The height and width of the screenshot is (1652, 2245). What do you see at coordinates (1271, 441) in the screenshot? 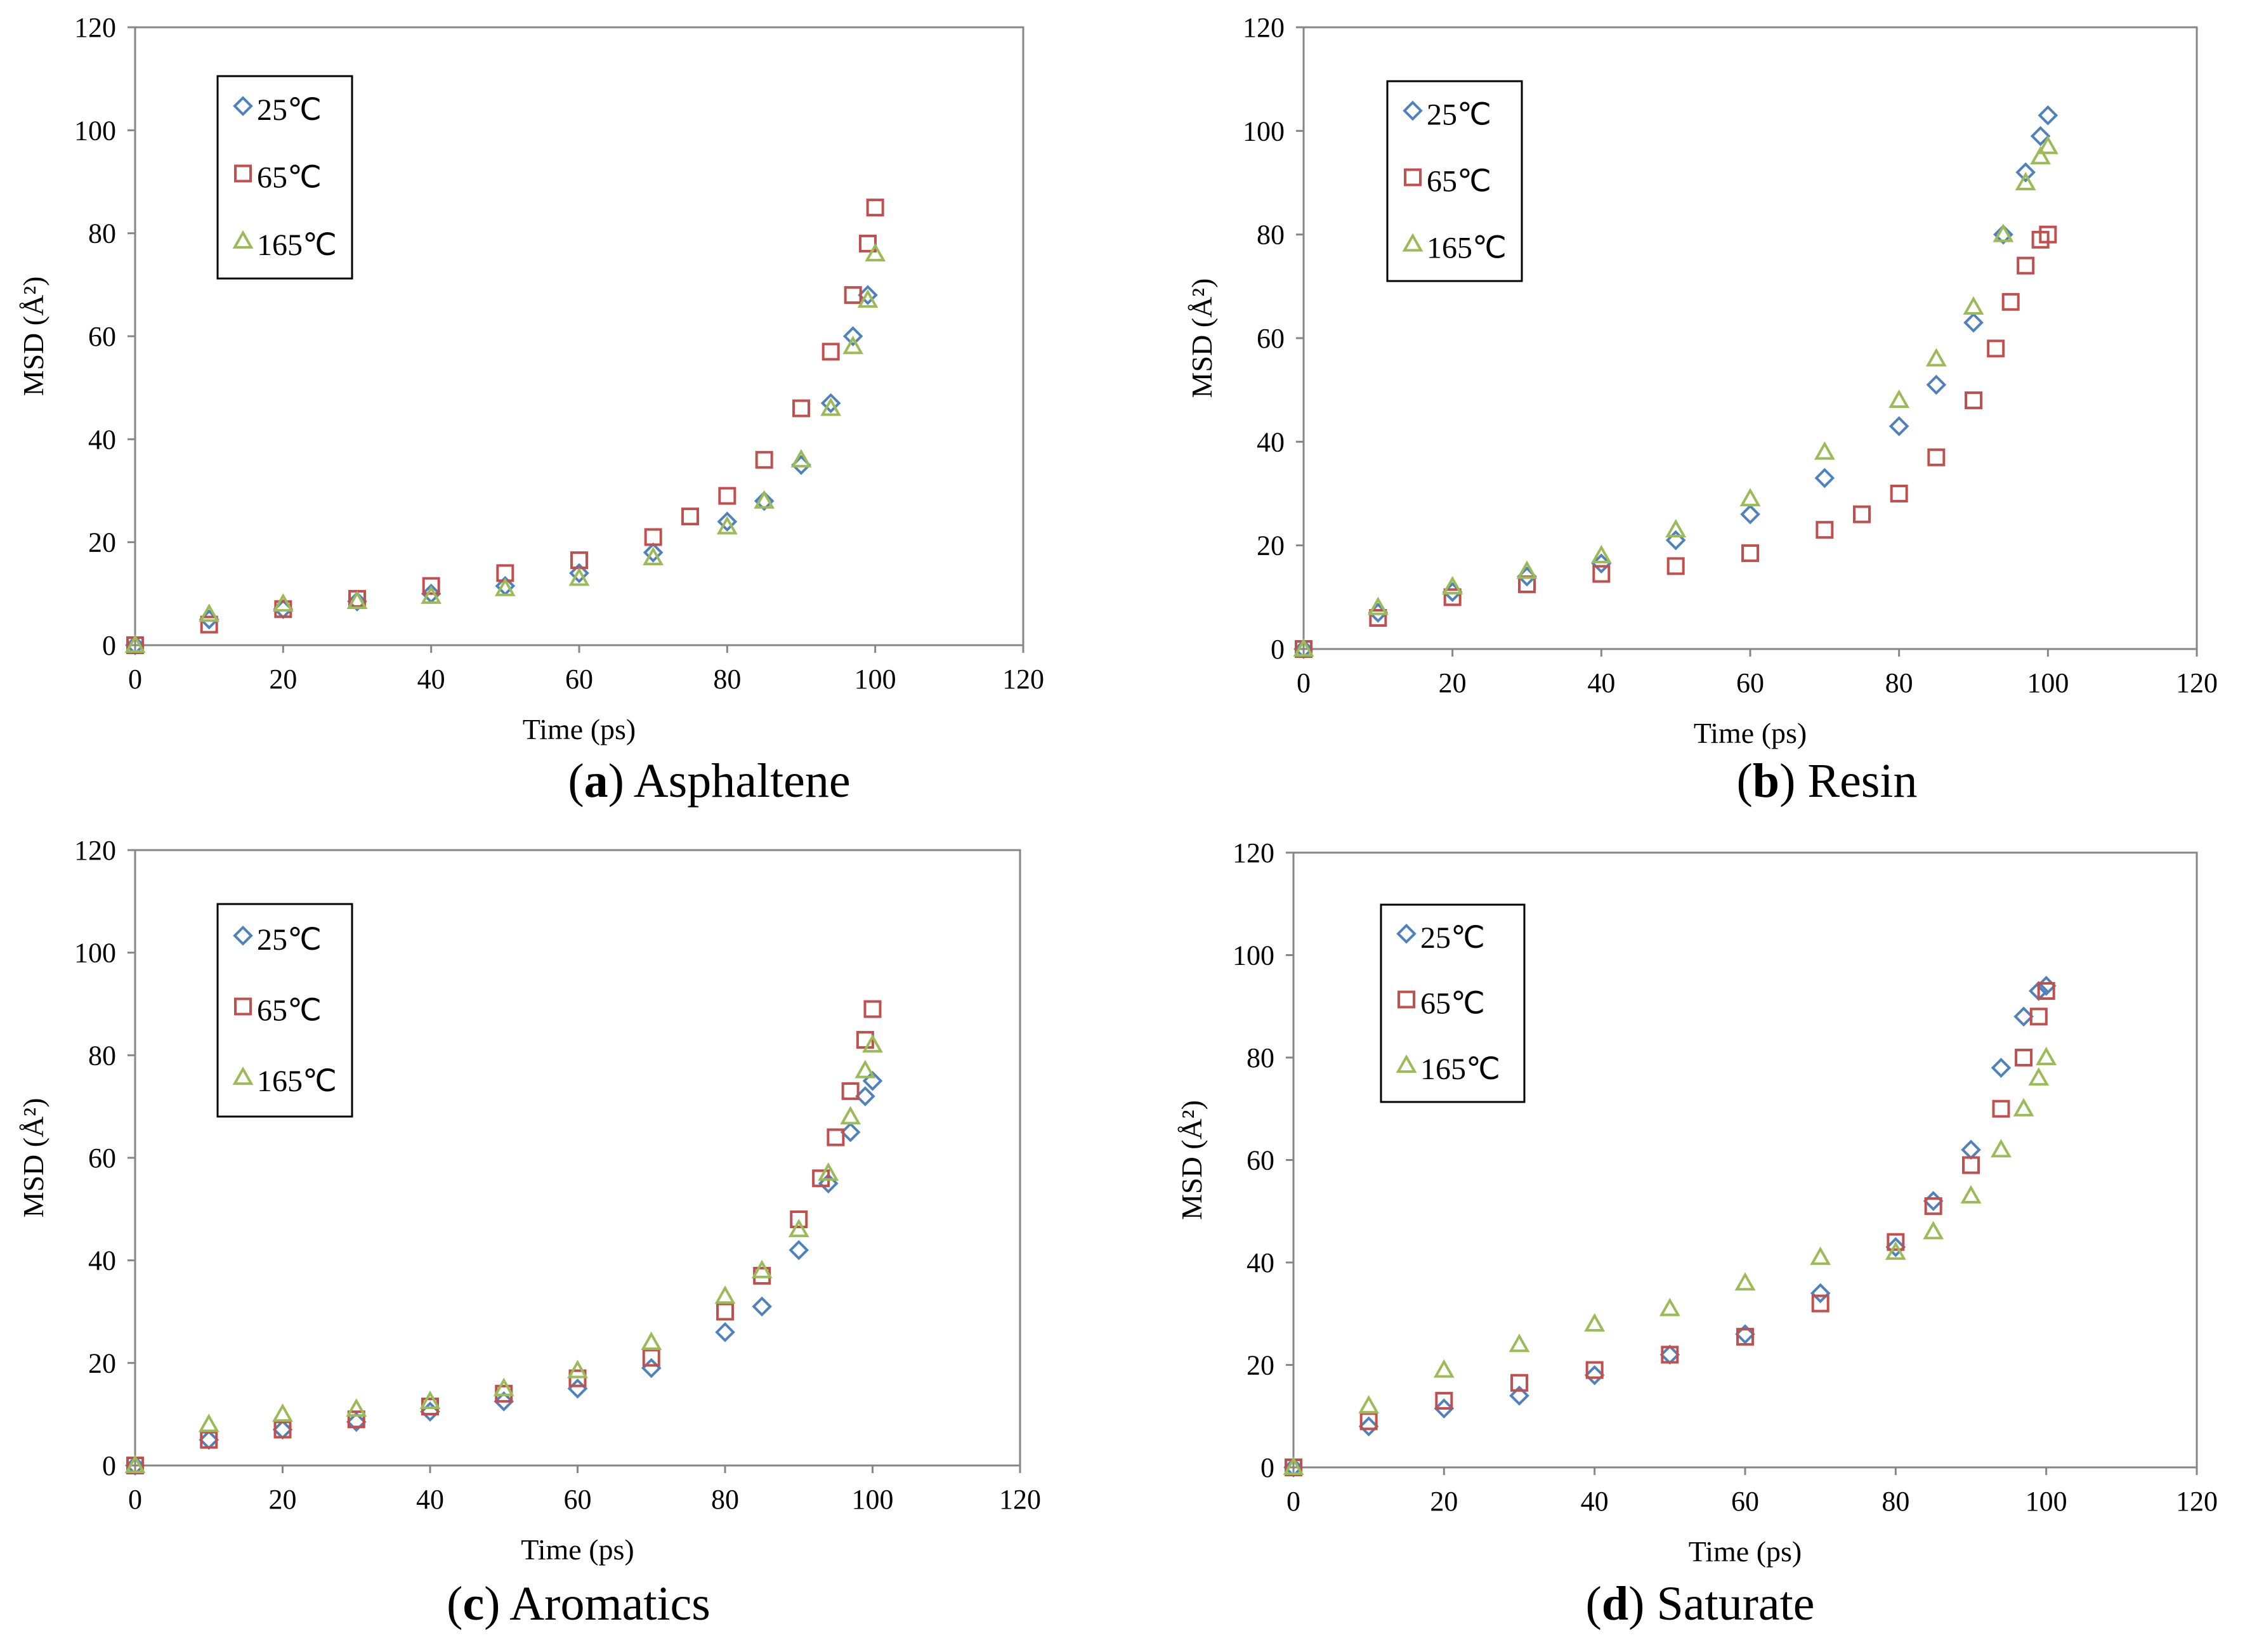
I see `y-tick-label: 40` at bounding box center [1271, 441].